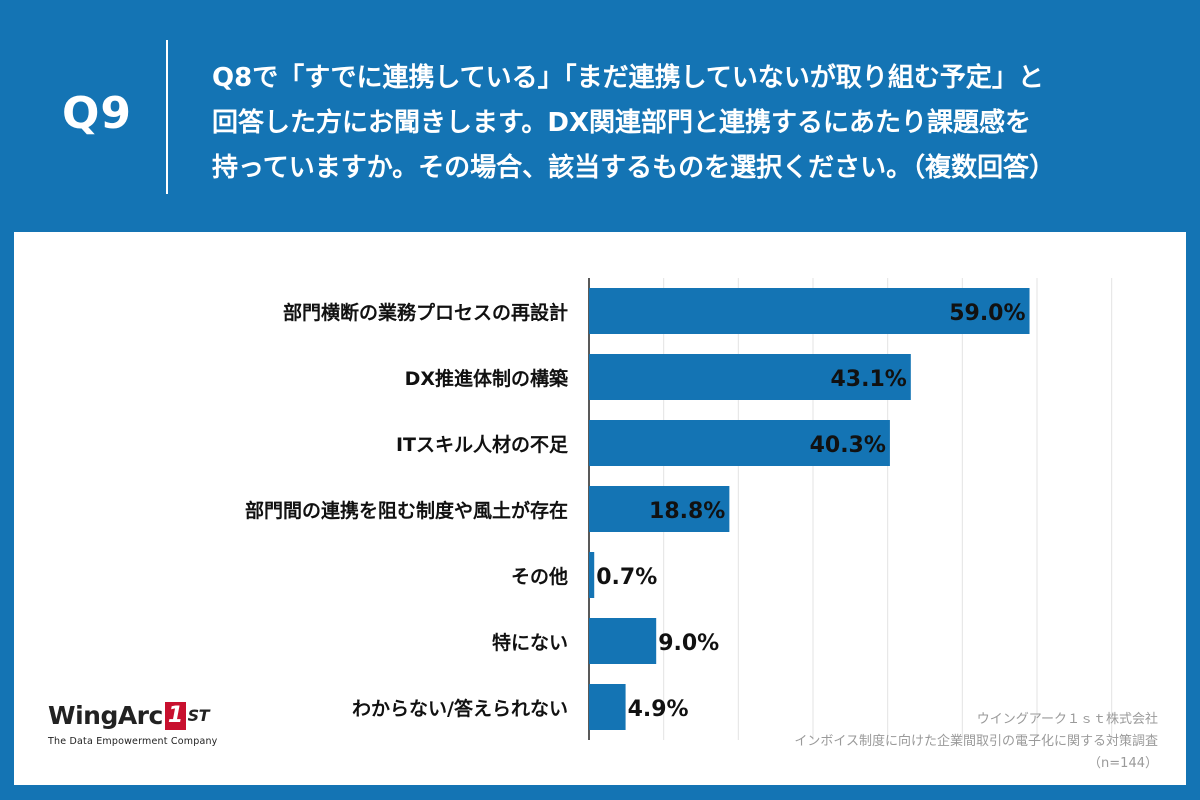 The image size is (1200, 800). I want to click on source-survey: インボイス制度に向けた企業間取引の電子化に関する対策調査, so click(976, 741).